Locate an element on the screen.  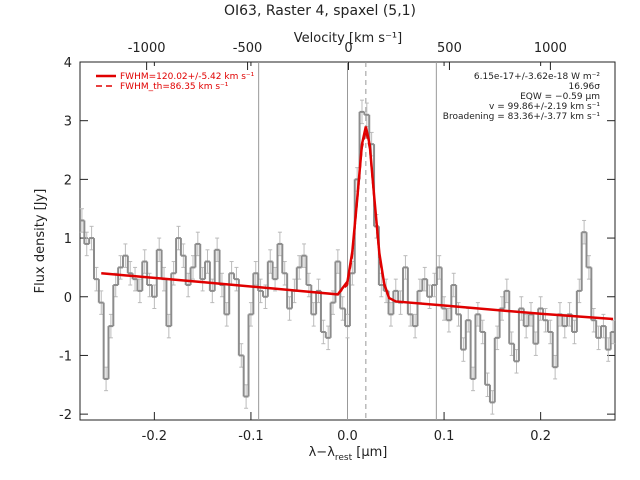
x-tick-label: 0.1 is located at coordinates (444, 436).